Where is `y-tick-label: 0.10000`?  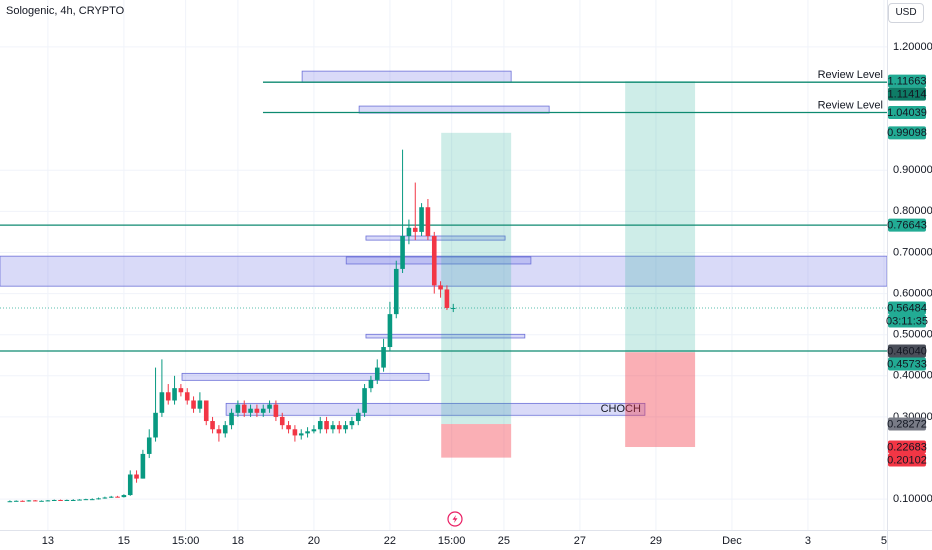 y-tick-label: 0.10000 is located at coordinates (912, 499).